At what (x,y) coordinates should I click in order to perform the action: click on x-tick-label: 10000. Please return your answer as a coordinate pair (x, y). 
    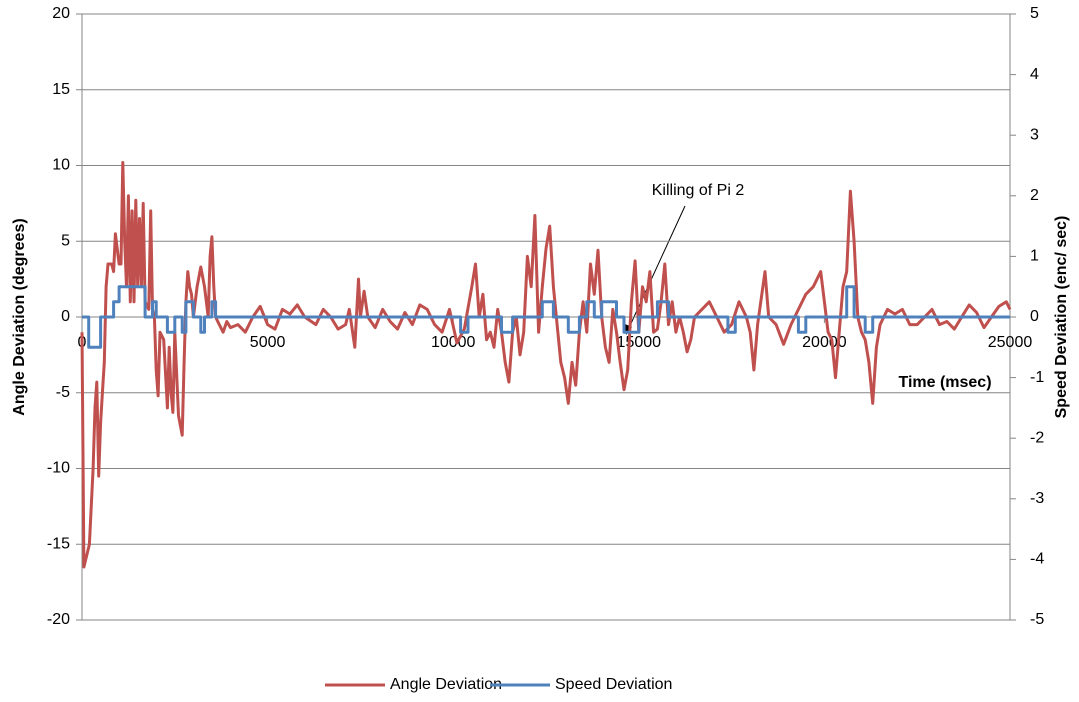
    Looking at the image, I should click on (453, 342).